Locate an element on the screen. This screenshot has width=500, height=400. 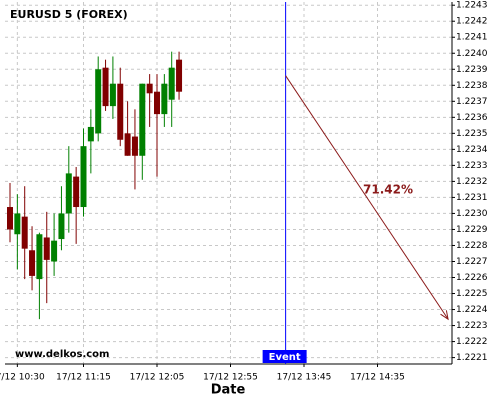
y-tick-label: 1.2230 is located at coordinates (472, 214).